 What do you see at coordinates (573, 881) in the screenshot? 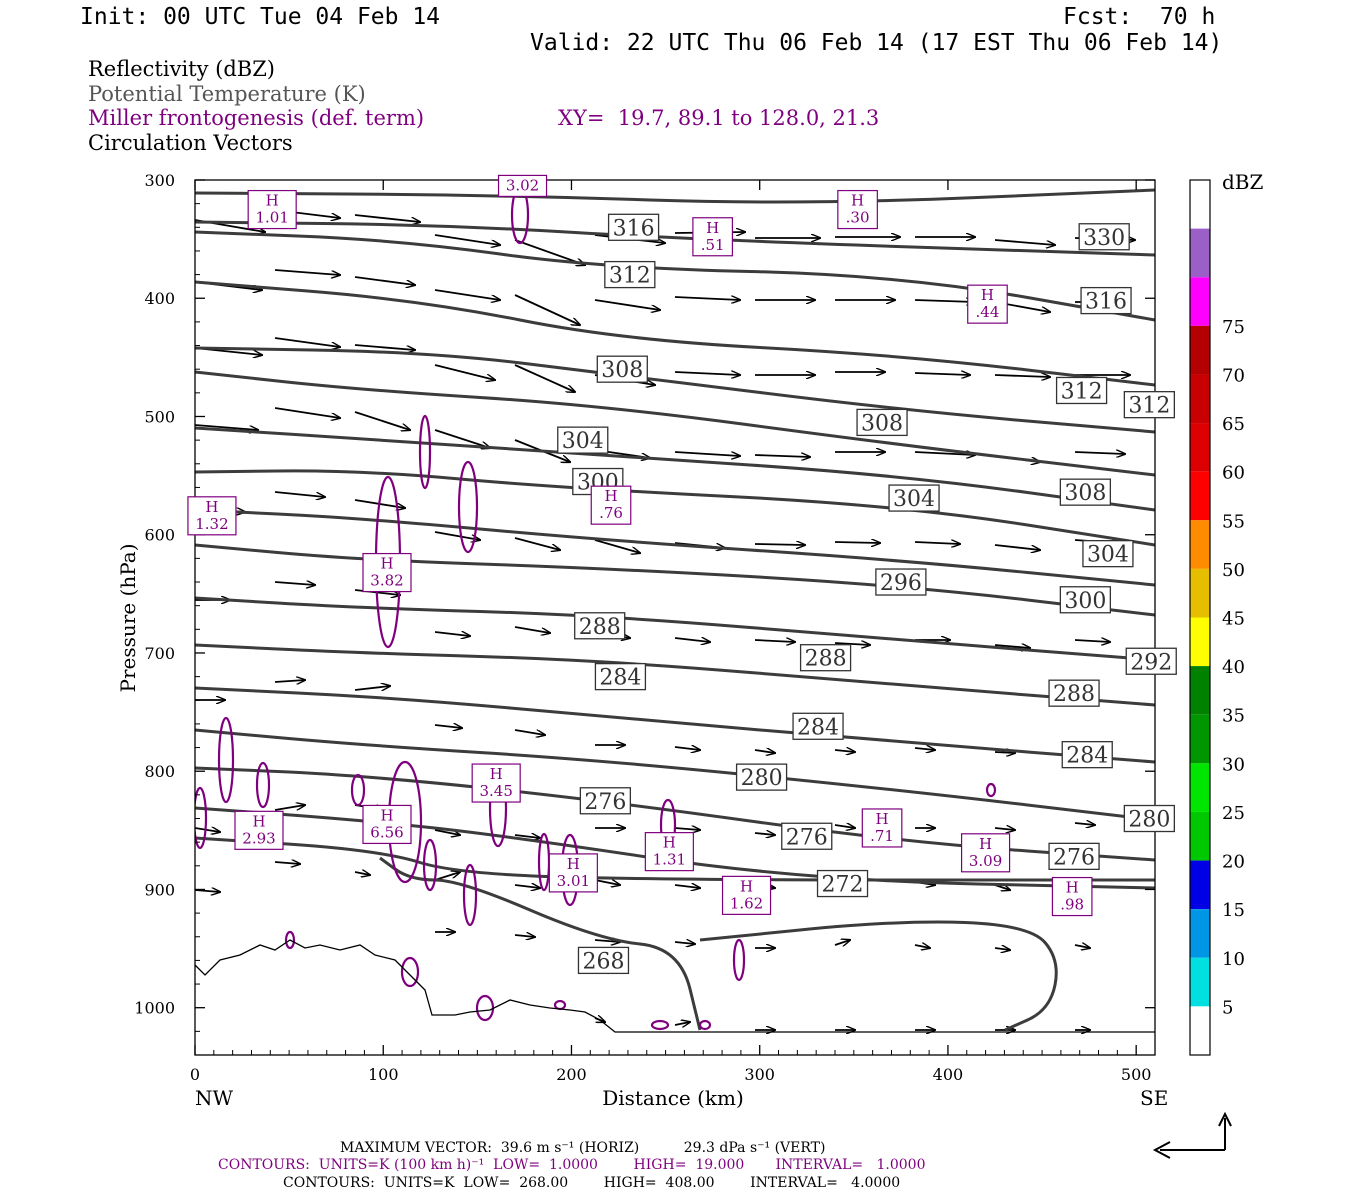
I see `fronto-max-label: 3.01` at bounding box center [573, 881].